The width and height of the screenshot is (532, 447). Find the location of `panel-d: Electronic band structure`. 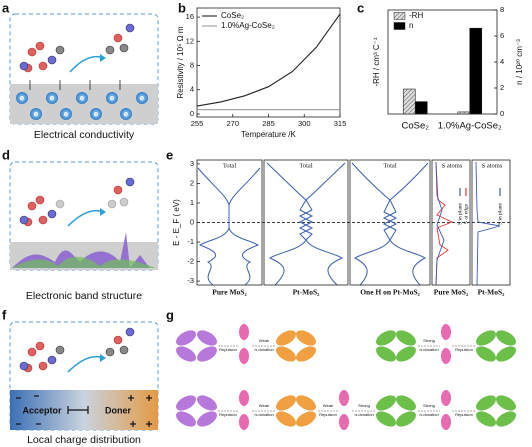

panel-d: Electronic band structure is located at coordinates (84, 231).